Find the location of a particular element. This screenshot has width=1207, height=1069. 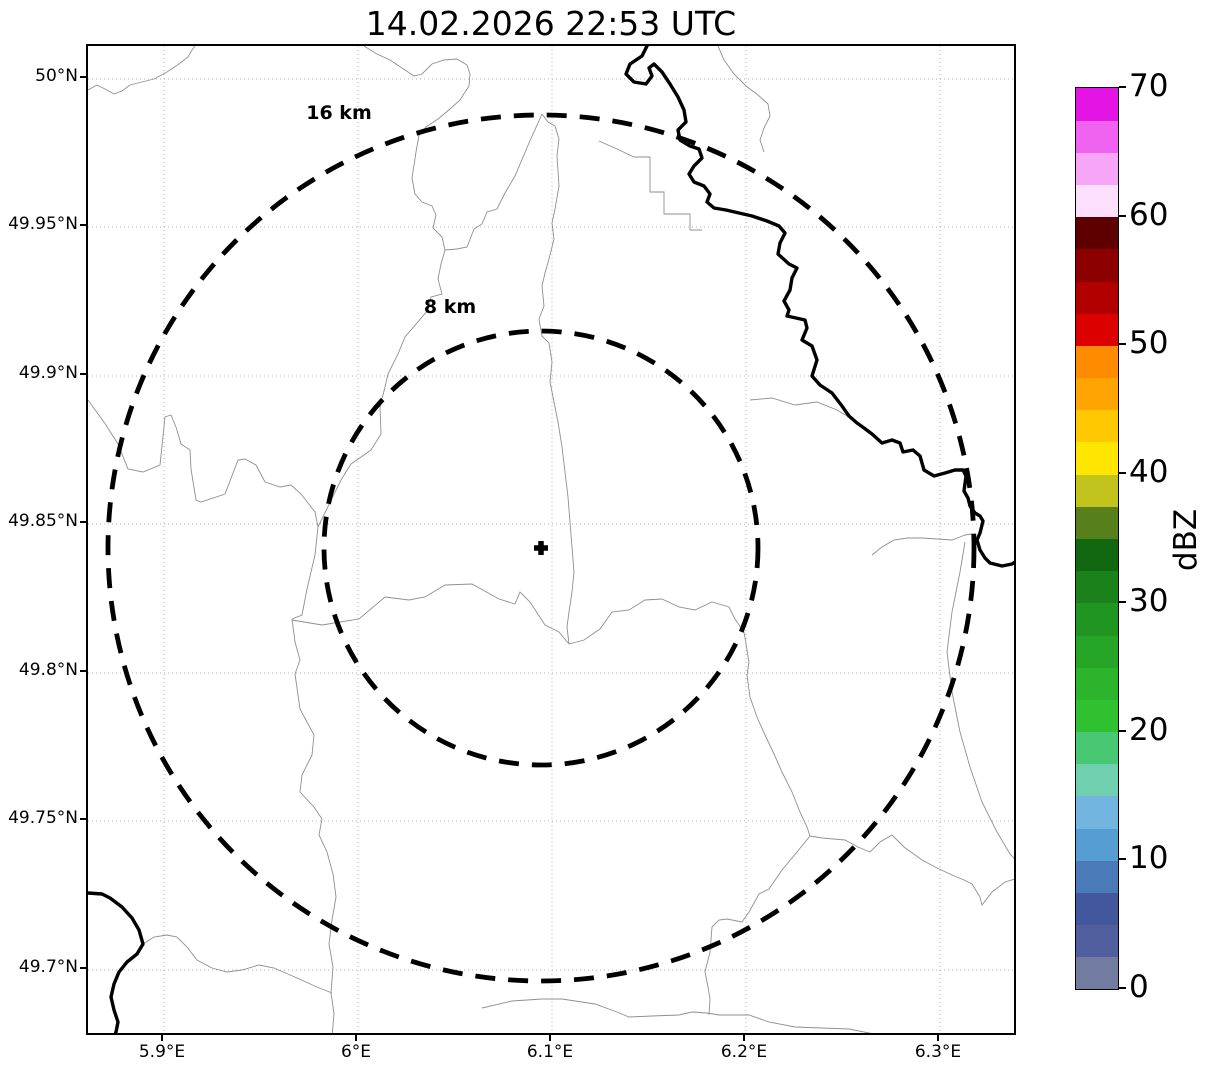

colorbar-tick-label: 0 is located at coordinates (1139, 987).